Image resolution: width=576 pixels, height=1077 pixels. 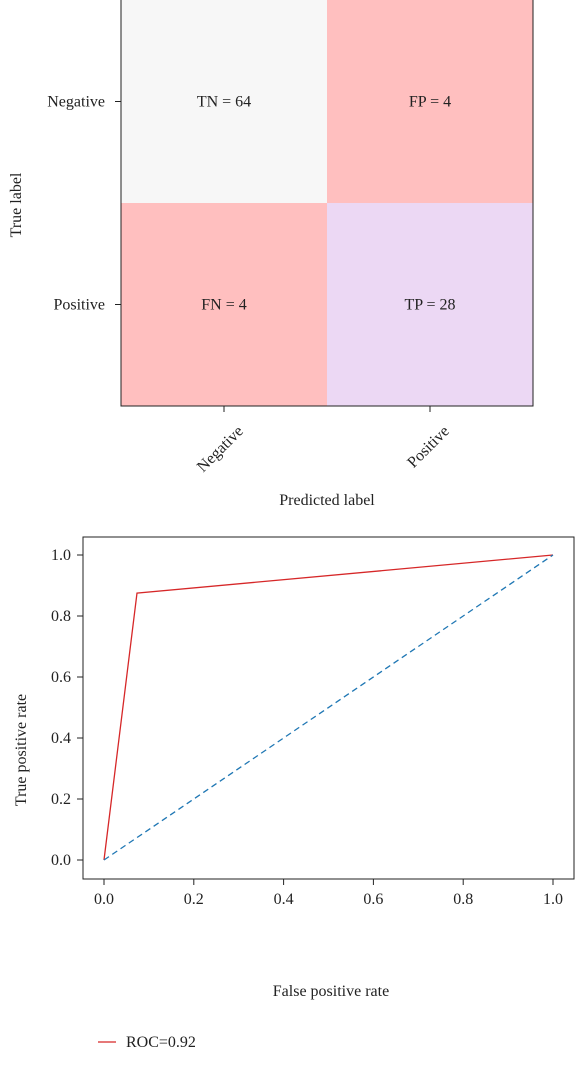 I want to click on roc-x-tick-label: 0.0, so click(x=104, y=899).